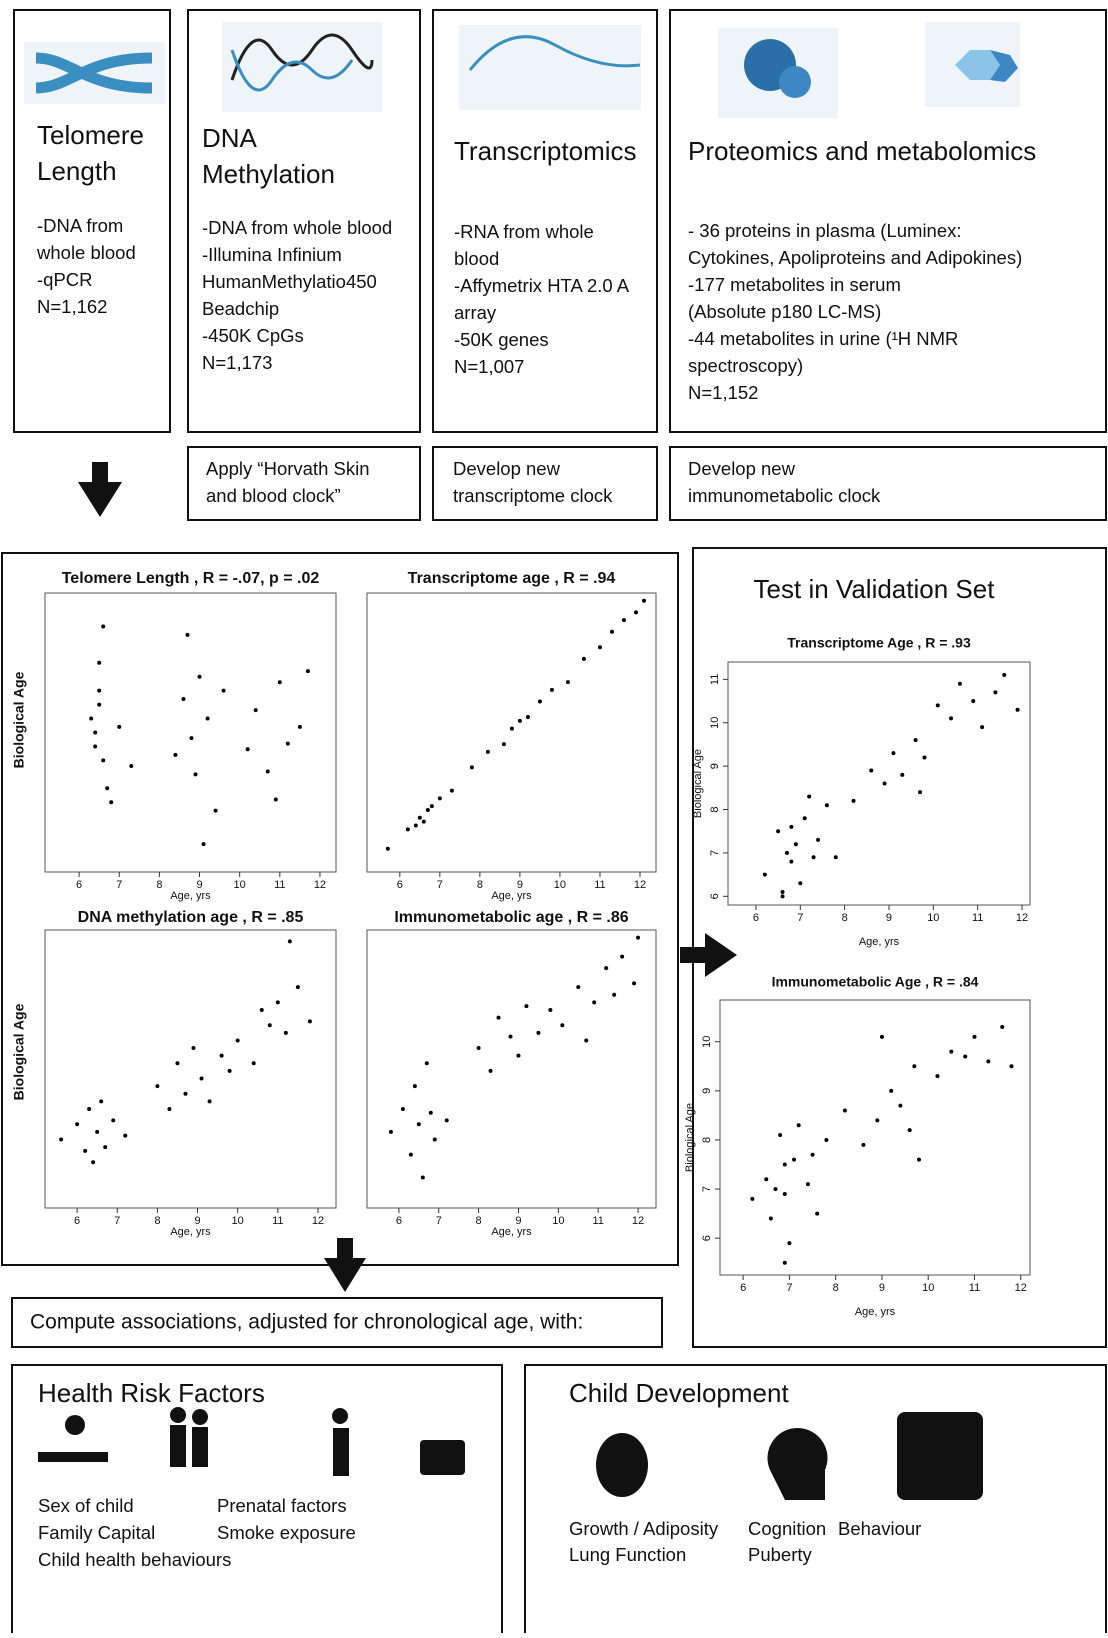 The image size is (1108, 1638). Describe the element at coordinates (289, 281) in the screenshot. I see `box-text: HumanMethylatio450` at that location.